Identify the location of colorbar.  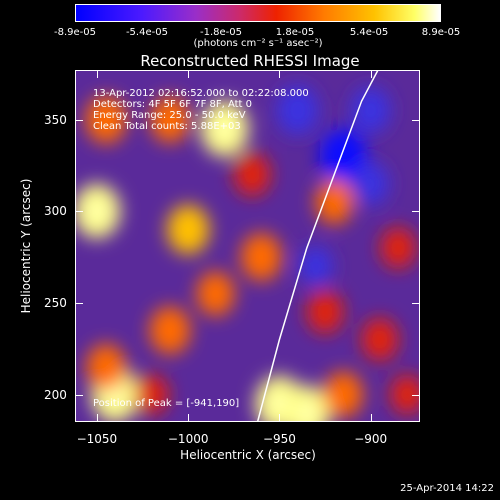
(258, 13).